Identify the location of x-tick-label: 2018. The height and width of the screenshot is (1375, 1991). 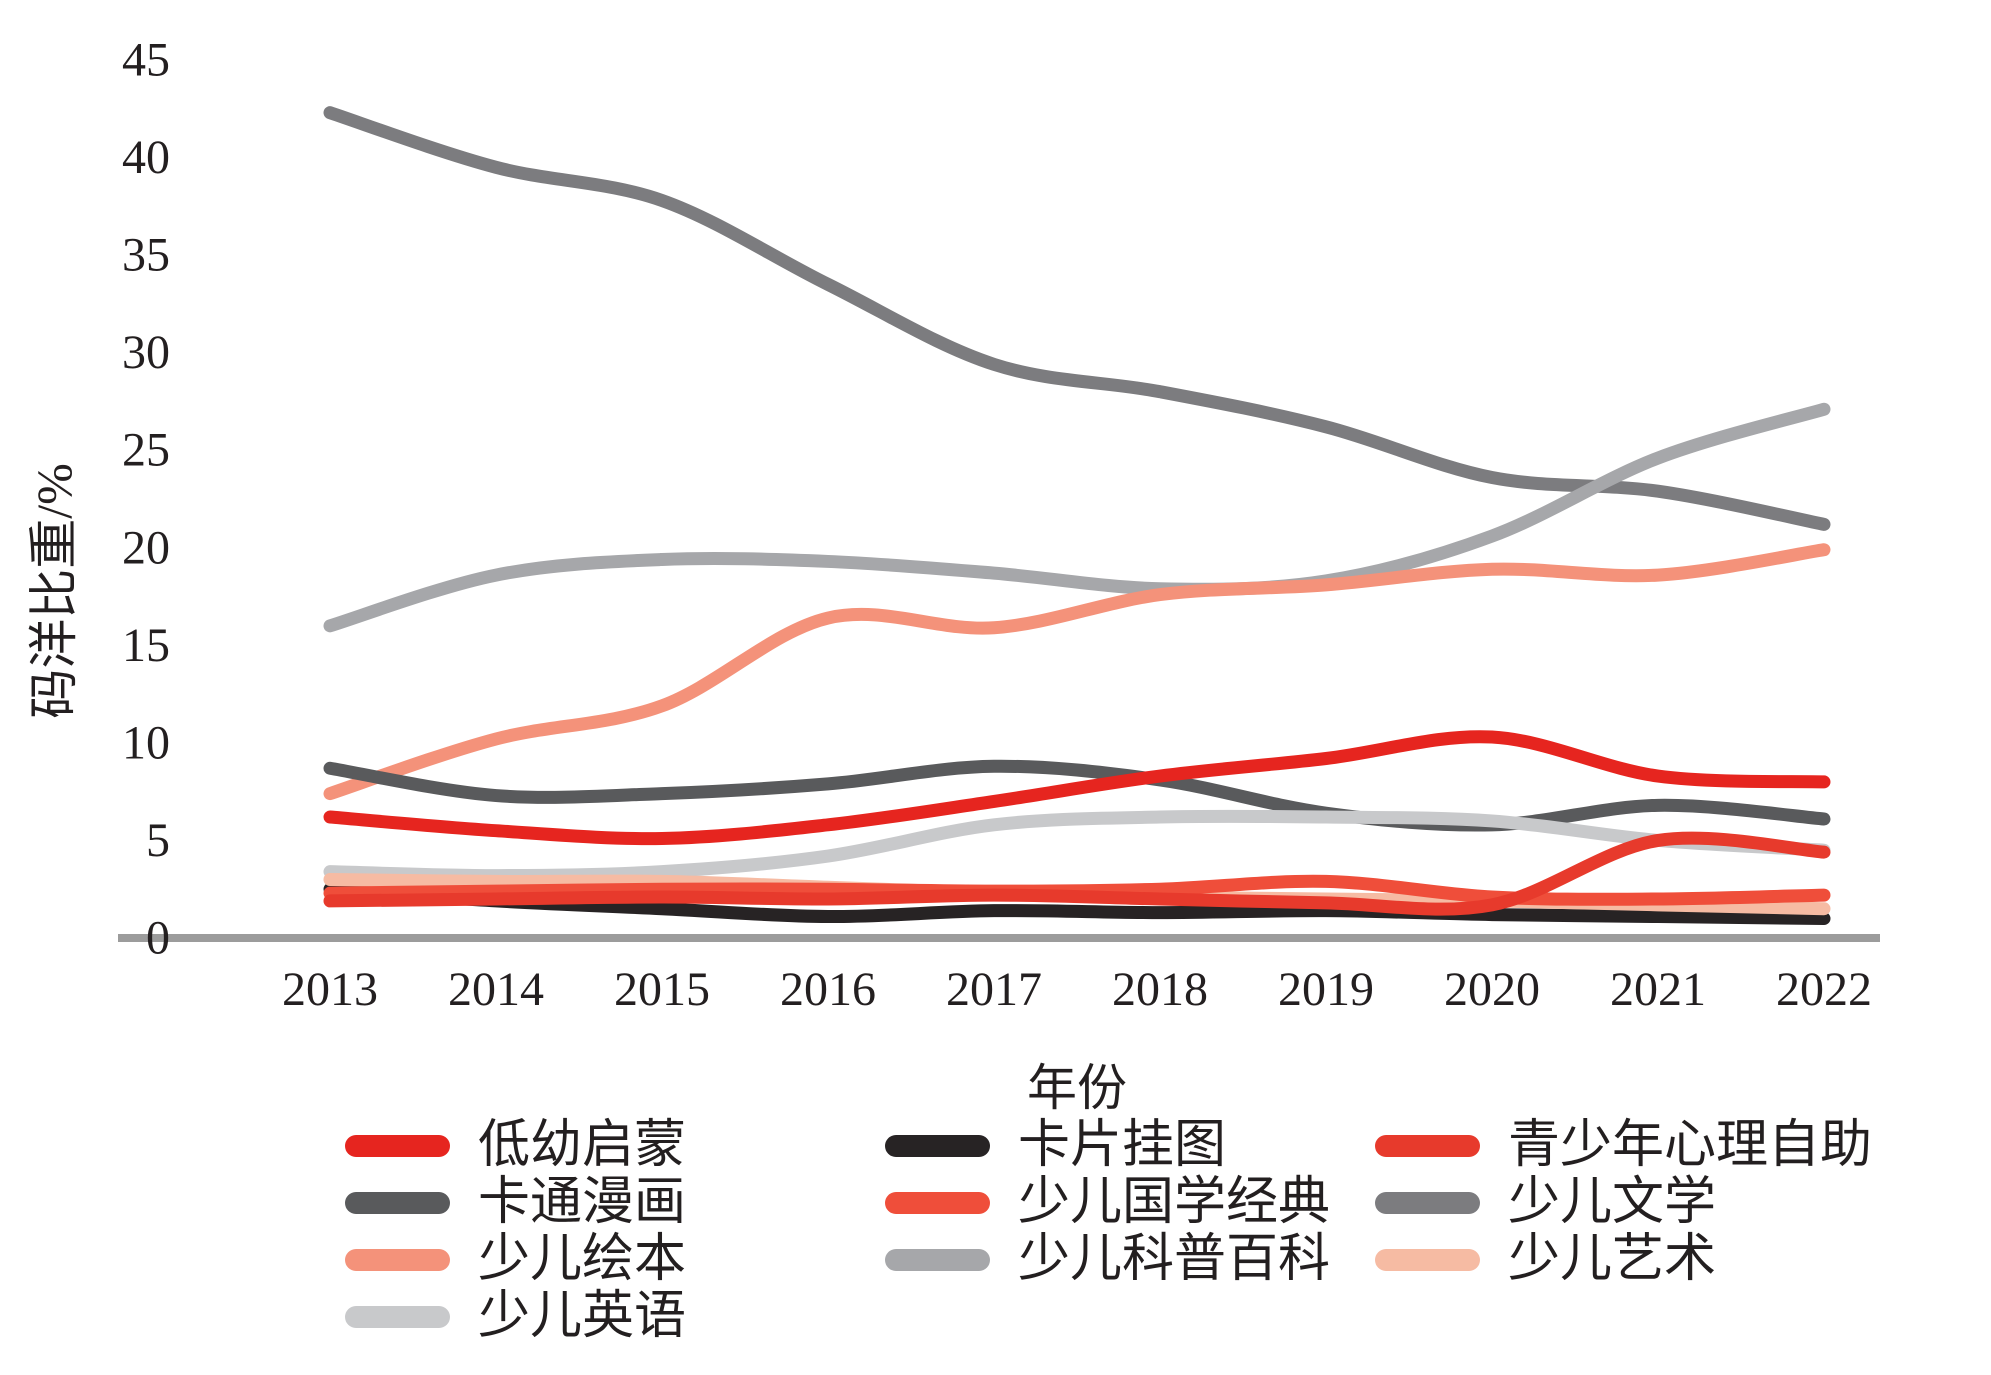
(1160, 989).